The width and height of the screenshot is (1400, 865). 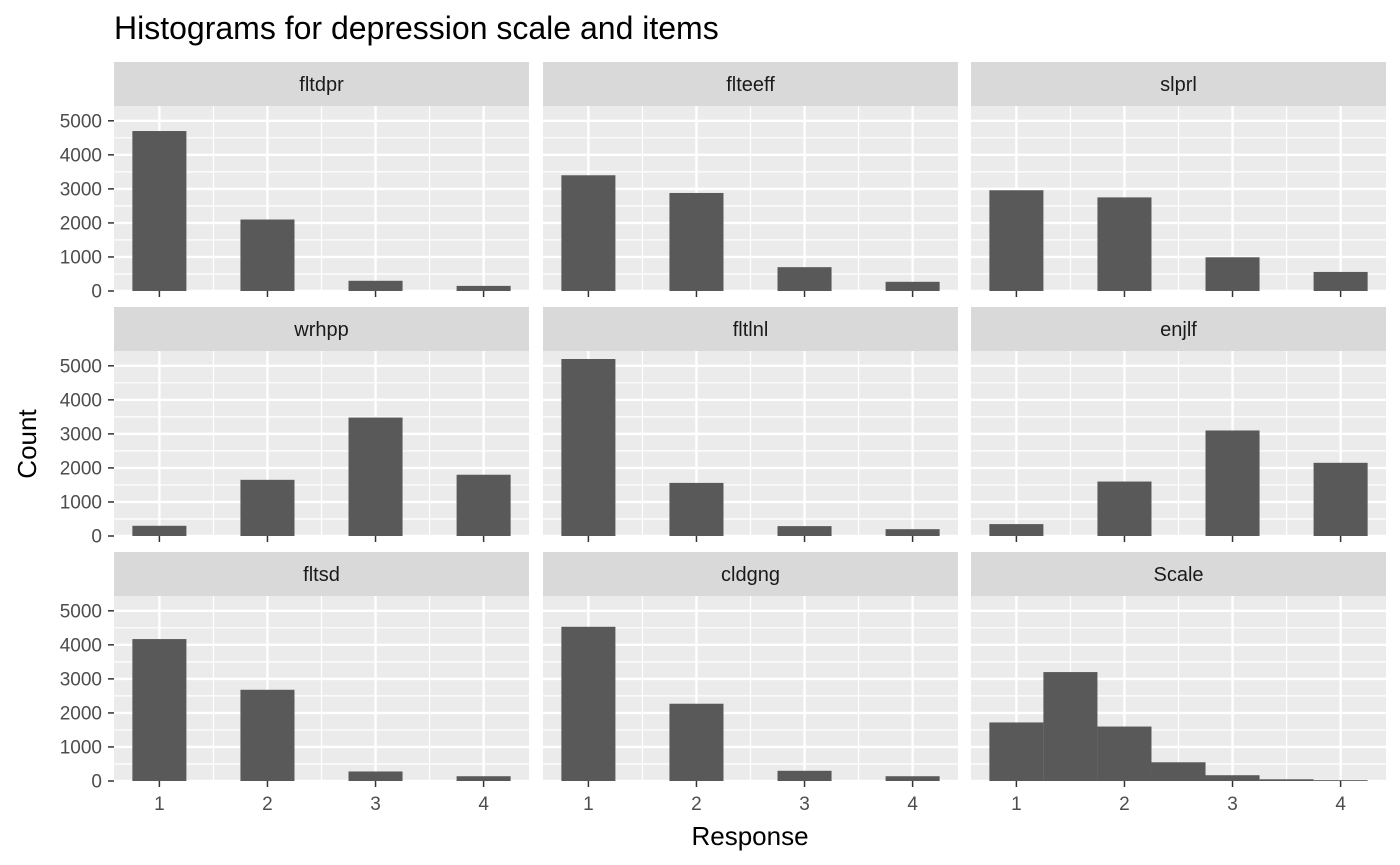 I want to click on facet-panel-flteeff: flteeff, so click(x=750, y=179).